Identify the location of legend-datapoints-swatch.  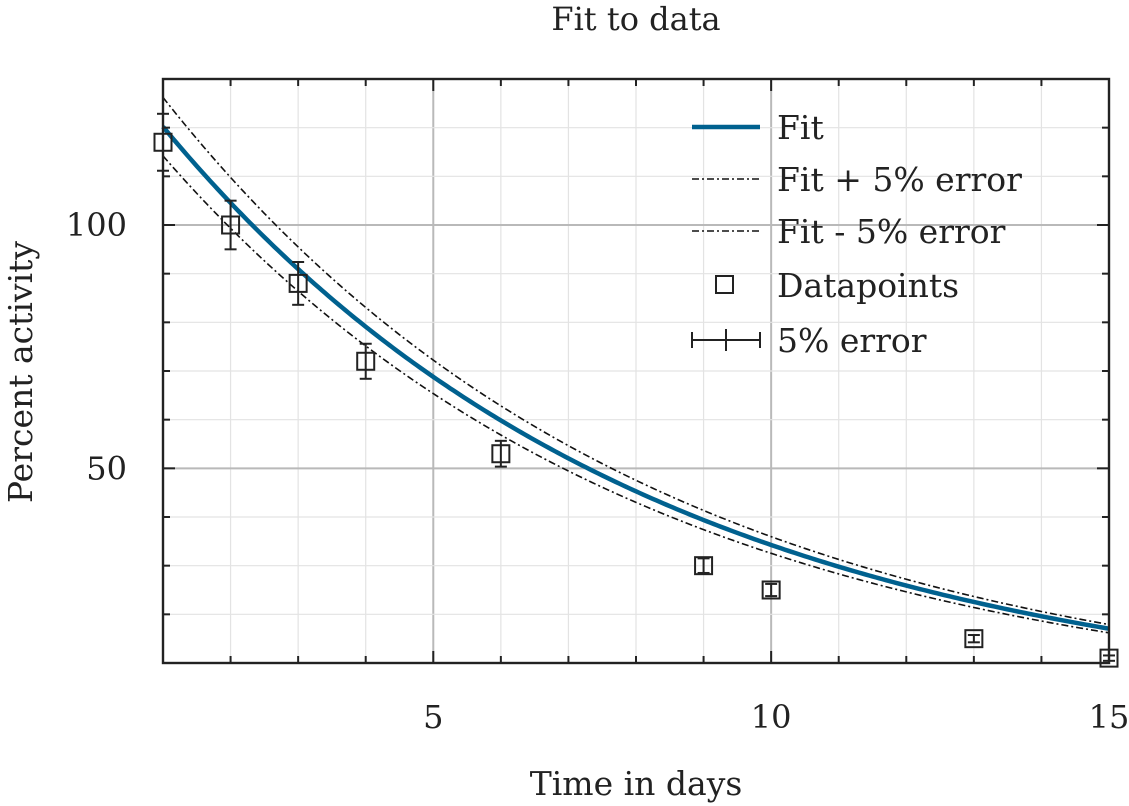
(724, 284).